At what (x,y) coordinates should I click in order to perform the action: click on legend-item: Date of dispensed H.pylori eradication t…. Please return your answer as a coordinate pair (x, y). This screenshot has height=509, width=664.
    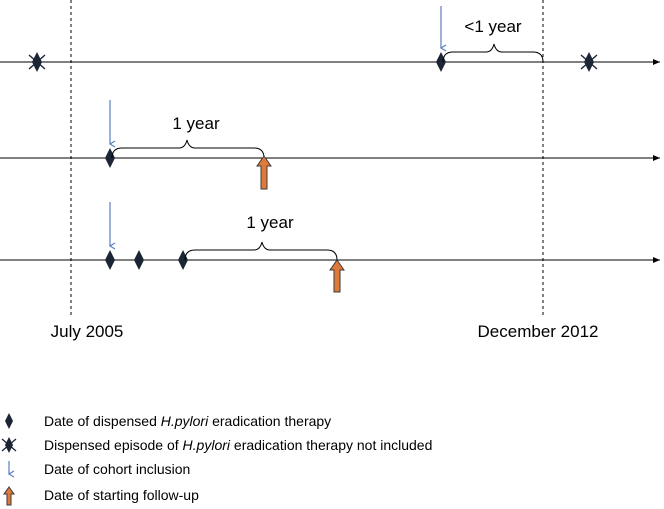
    Looking at the image, I should click on (168, 421).